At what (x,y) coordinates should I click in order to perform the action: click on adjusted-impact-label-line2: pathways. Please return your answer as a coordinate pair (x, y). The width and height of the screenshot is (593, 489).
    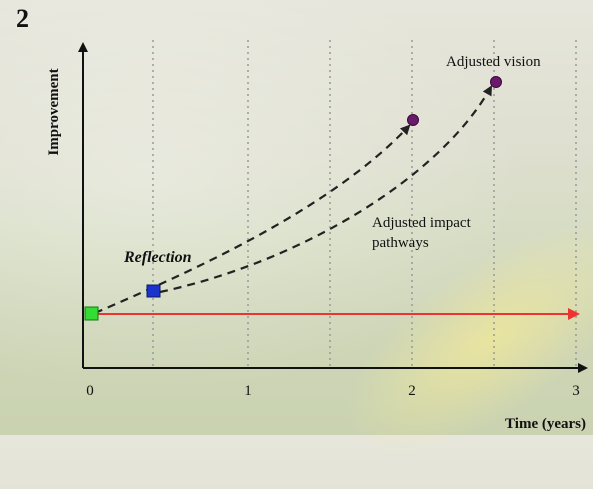
    Looking at the image, I should click on (400, 243).